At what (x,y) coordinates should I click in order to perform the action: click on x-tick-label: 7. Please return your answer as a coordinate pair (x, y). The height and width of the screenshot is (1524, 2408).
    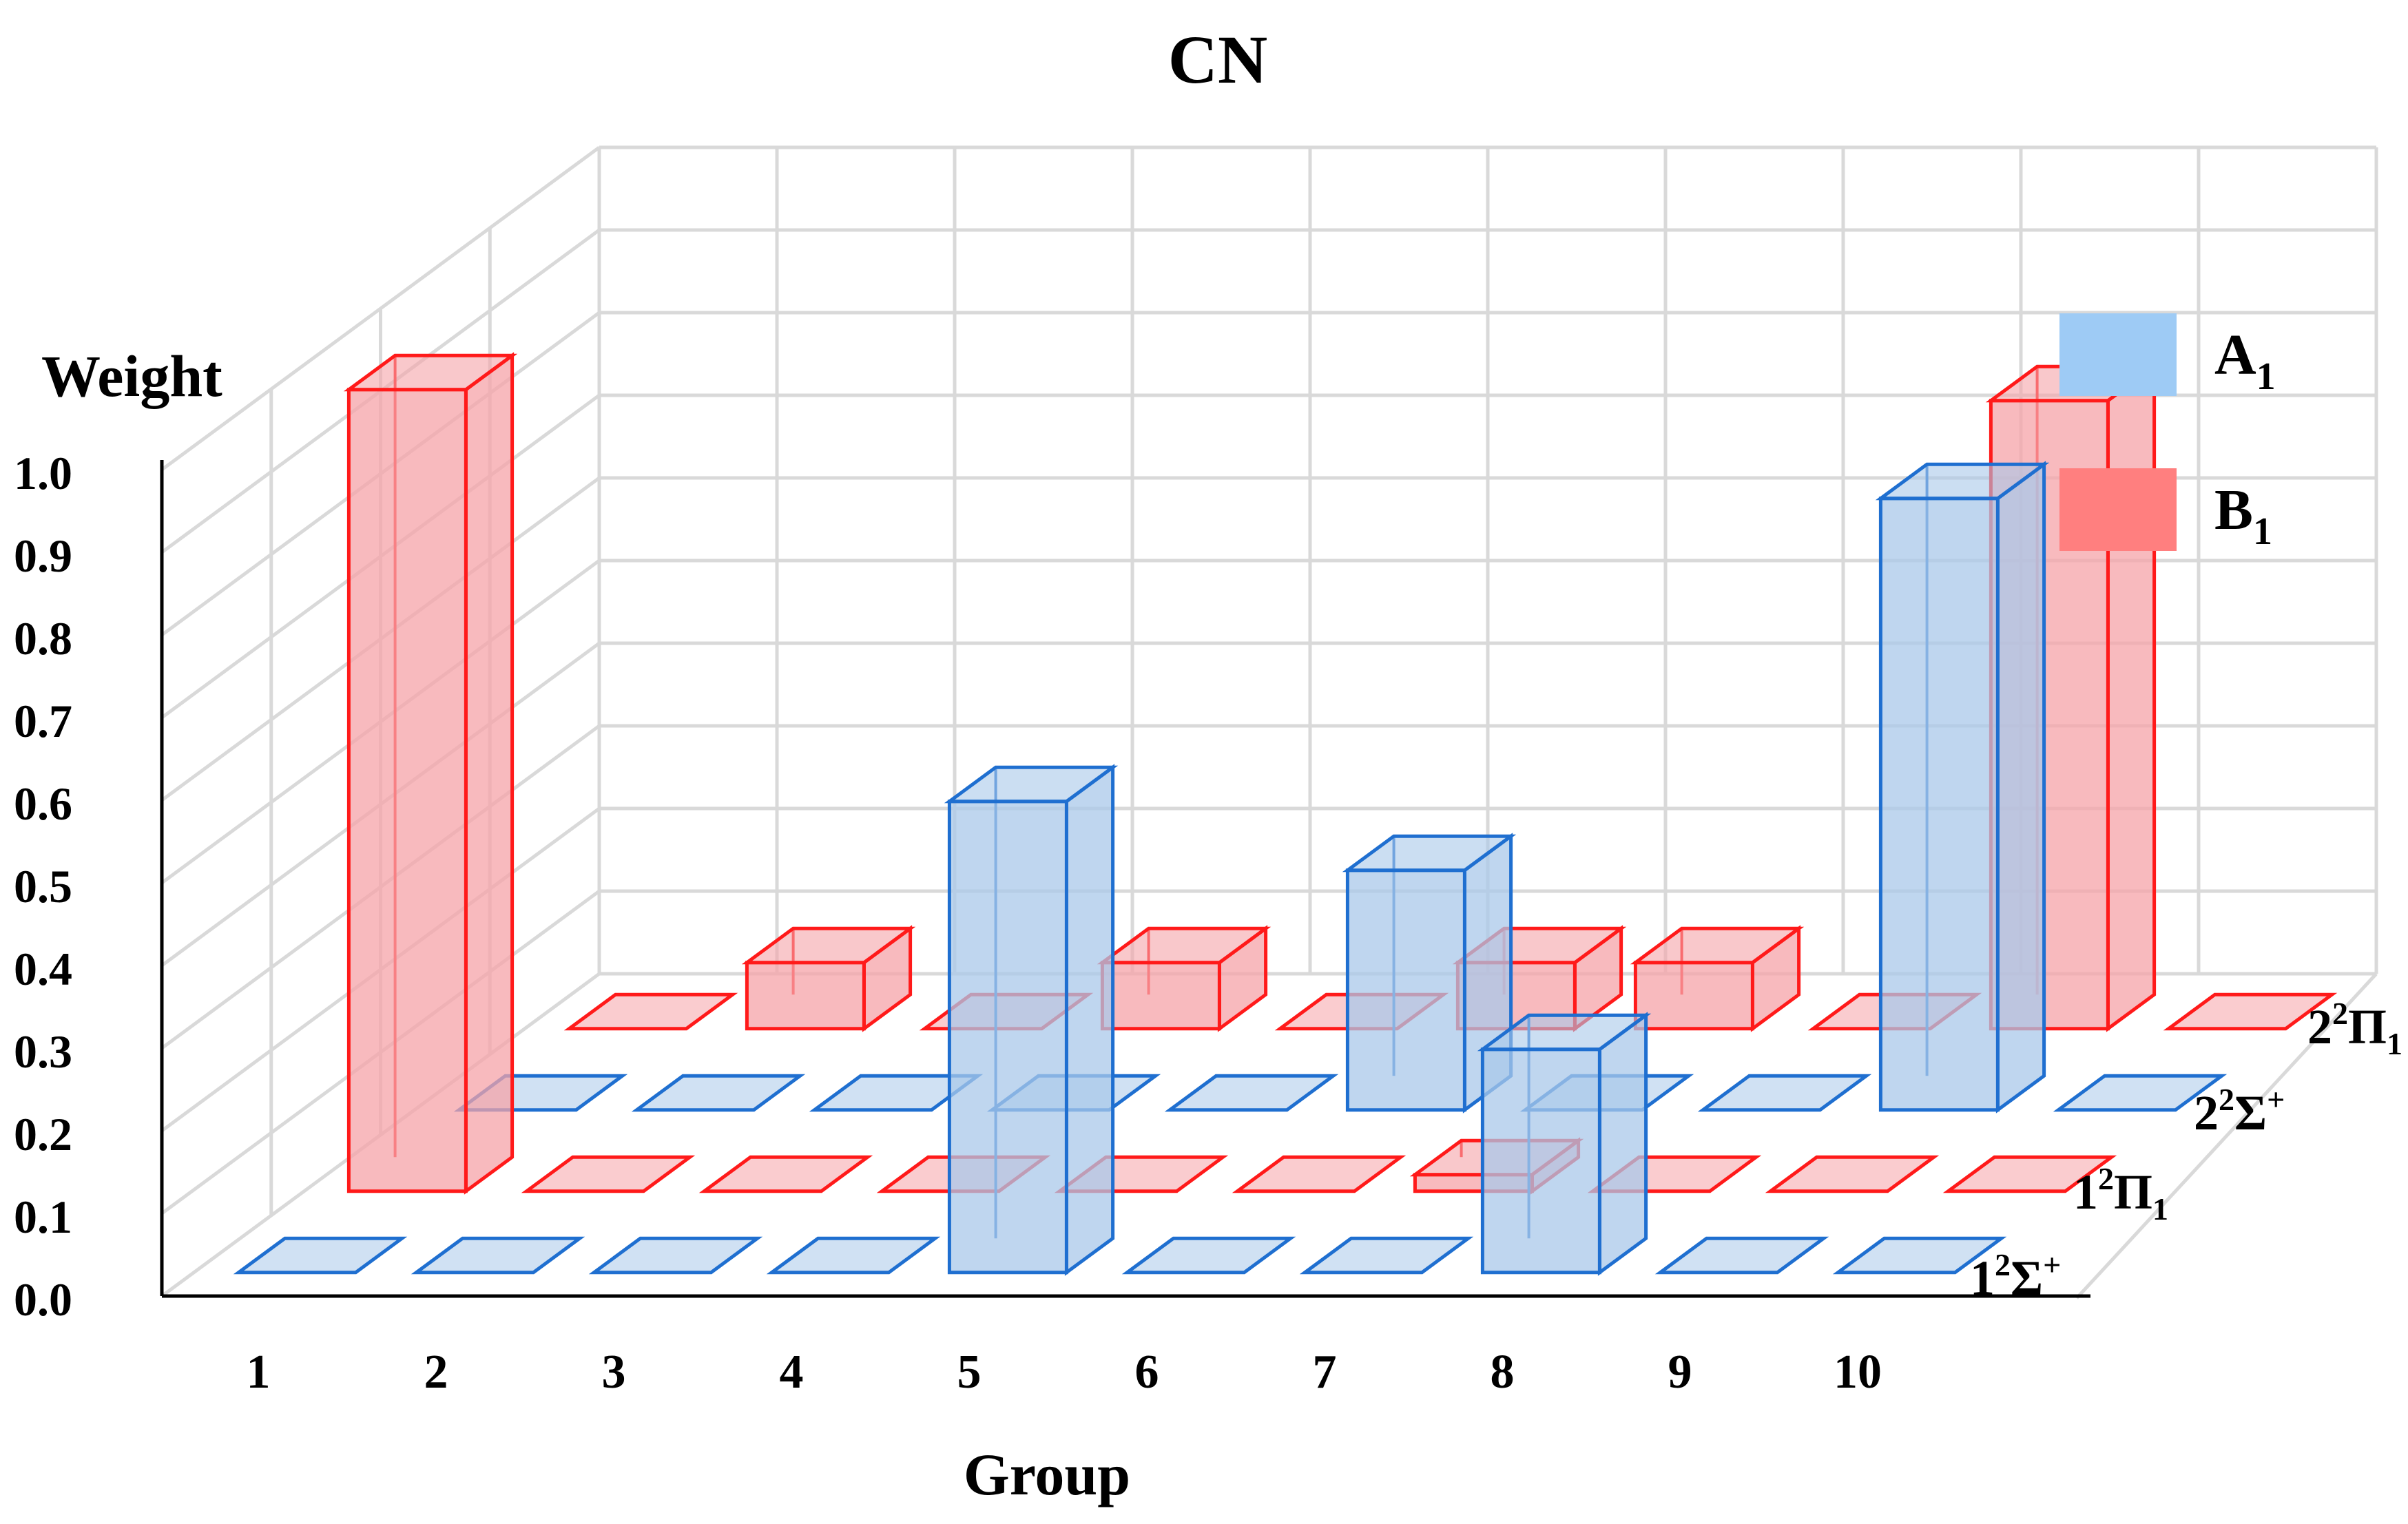
    Looking at the image, I should click on (1325, 1372).